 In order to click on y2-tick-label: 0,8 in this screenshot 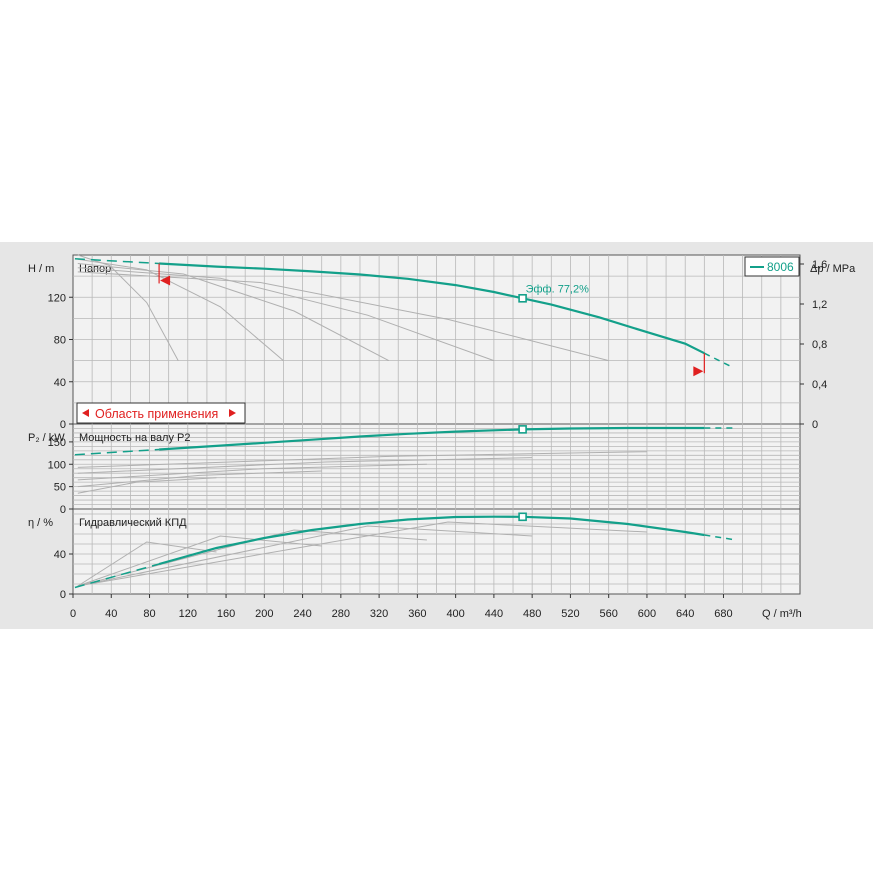, I will do `click(819, 345)`.